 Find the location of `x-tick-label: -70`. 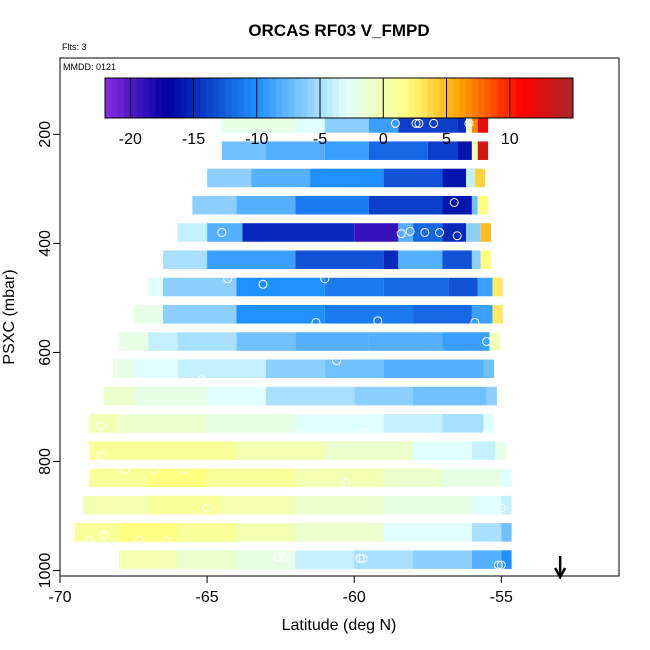

x-tick-label: -70 is located at coordinates (59, 597).